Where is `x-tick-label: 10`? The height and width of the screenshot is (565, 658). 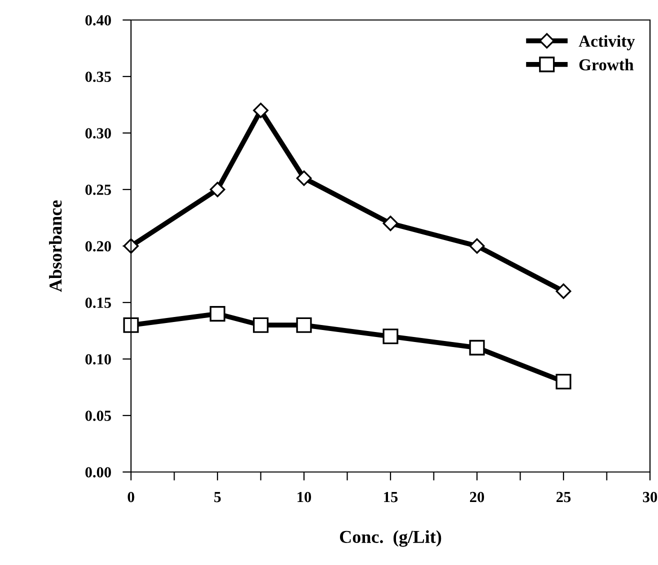
x-tick-label: 10 is located at coordinates (305, 497).